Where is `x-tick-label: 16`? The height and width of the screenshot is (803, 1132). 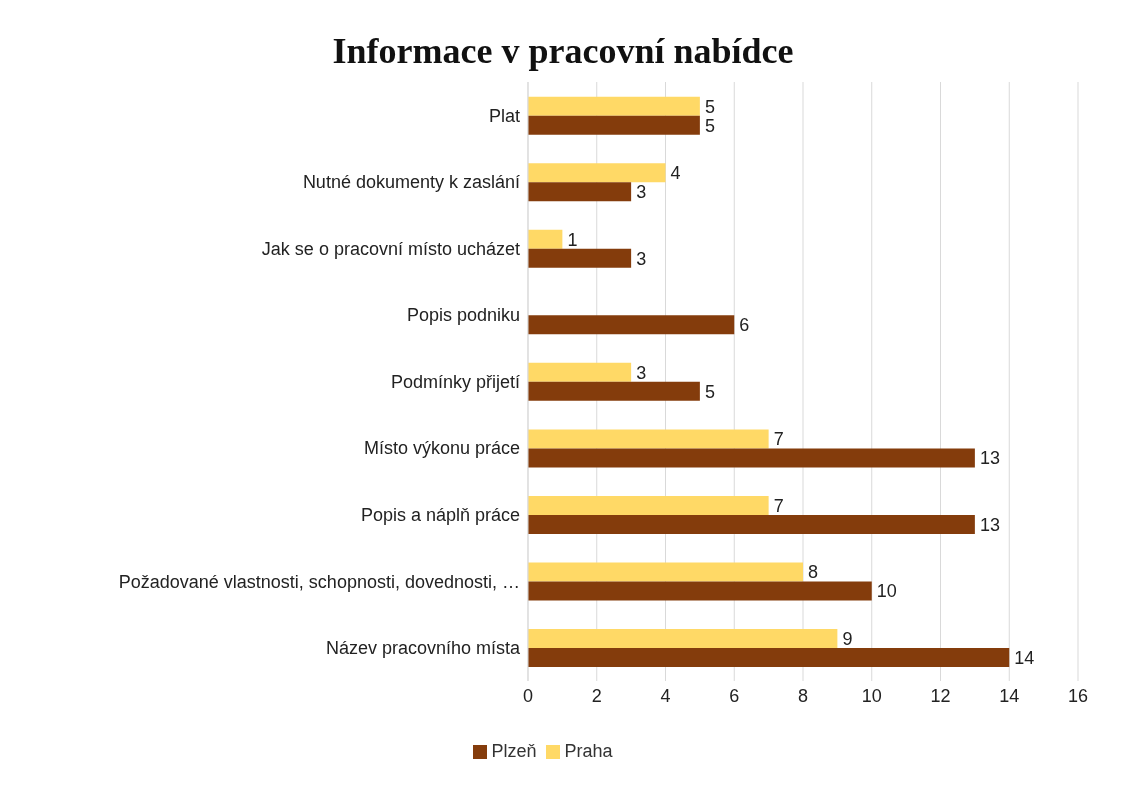
x-tick-label: 16 is located at coordinates (1078, 695).